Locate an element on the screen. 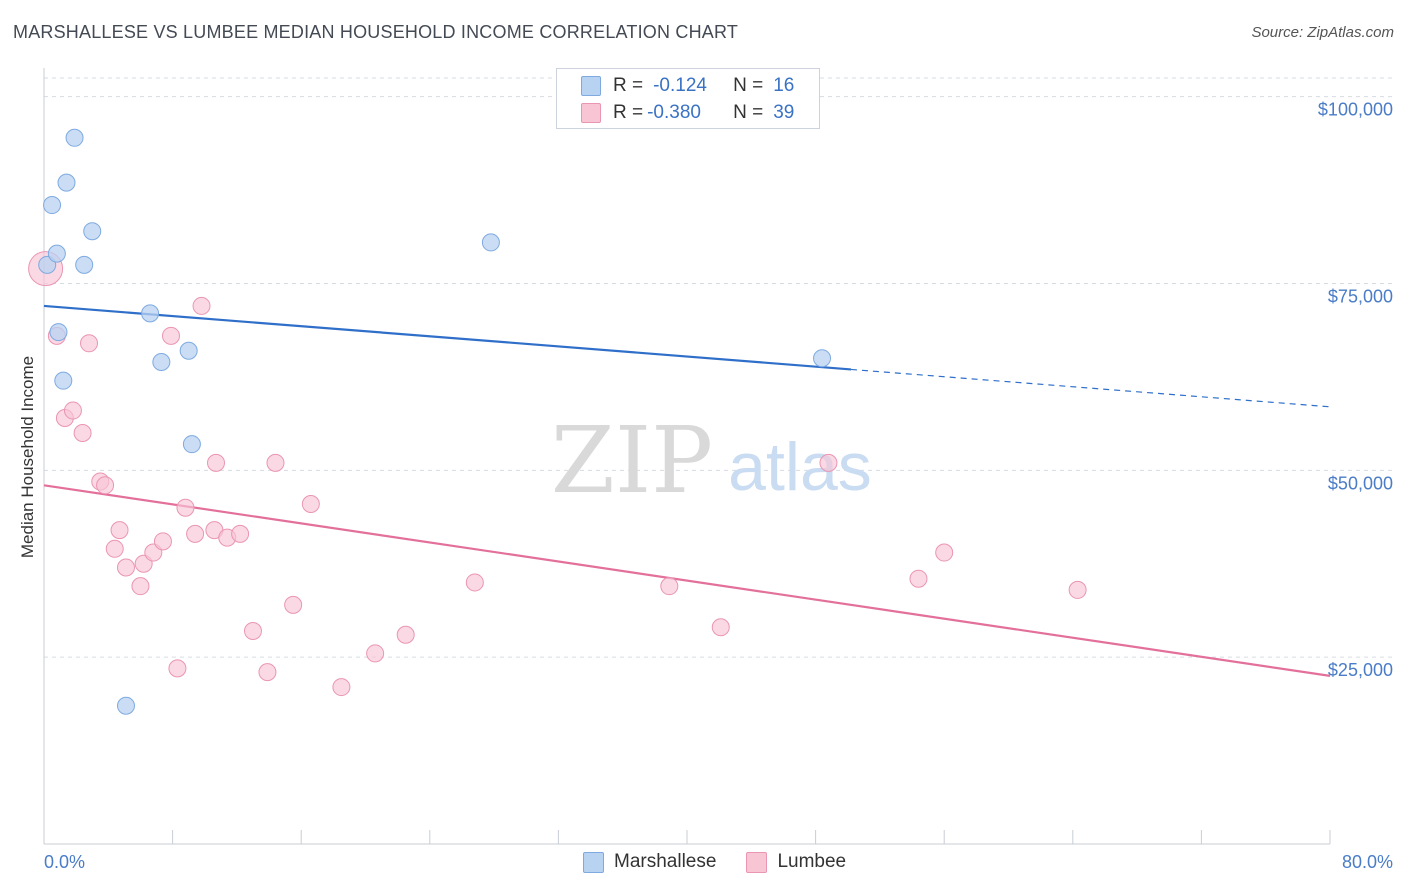 The width and height of the screenshot is (1406, 892). r-value: -0.124 is located at coordinates (680, 85).